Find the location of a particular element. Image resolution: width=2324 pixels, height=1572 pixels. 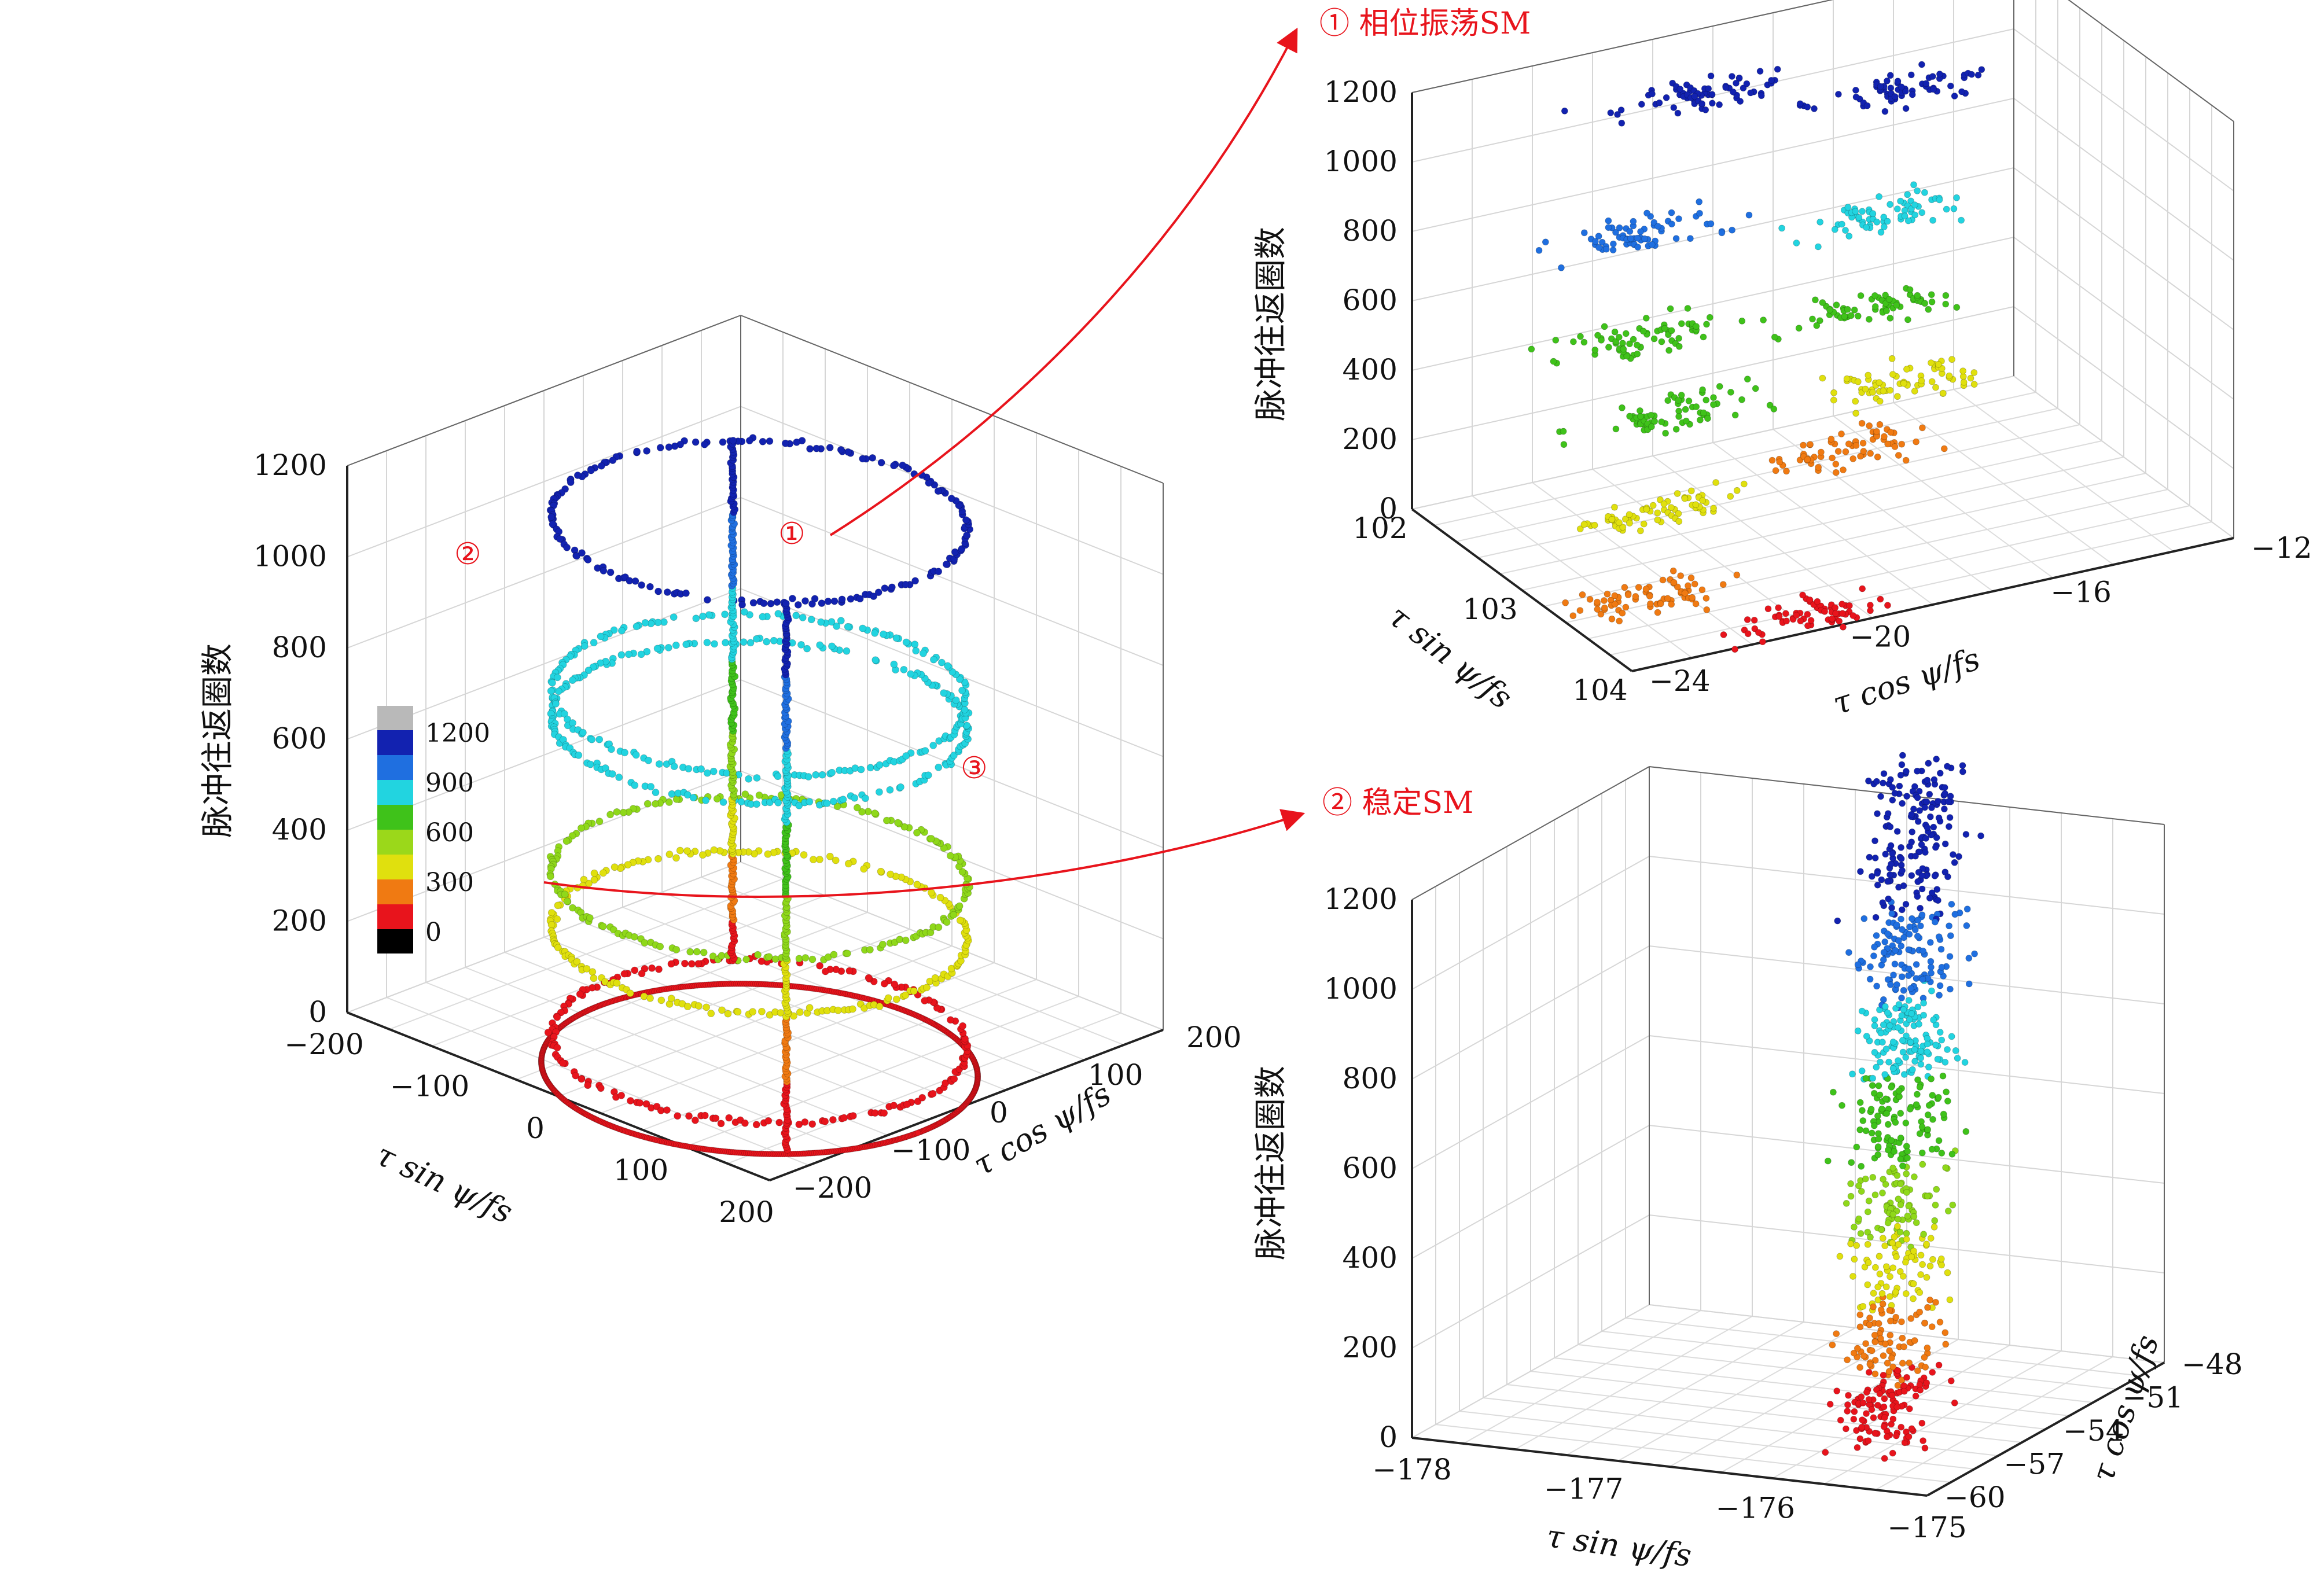

colorbar-lime is located at coordinates (395, 843).